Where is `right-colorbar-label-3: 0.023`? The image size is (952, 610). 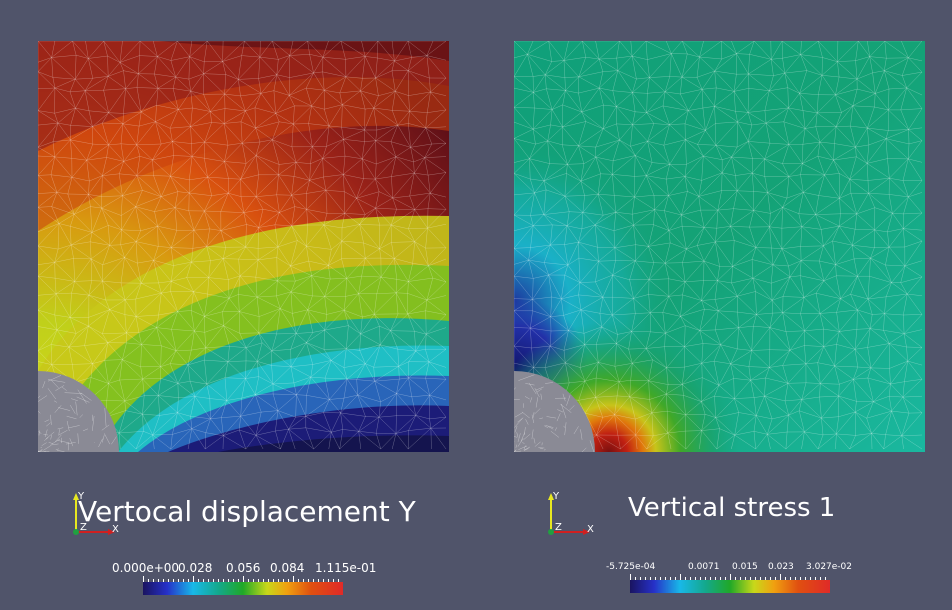 right-colorbar-label-3: 0.023 is located at coordinates (781, 567).